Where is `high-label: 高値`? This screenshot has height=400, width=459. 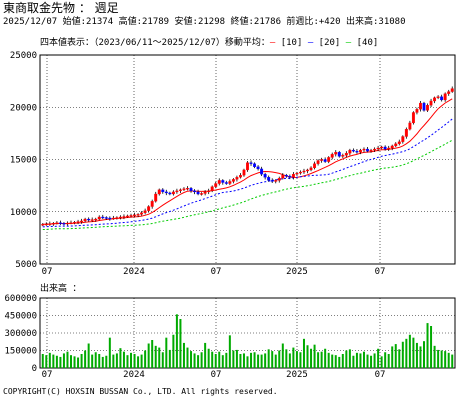 high-label: 高値 is located at coordinates (127, 22).